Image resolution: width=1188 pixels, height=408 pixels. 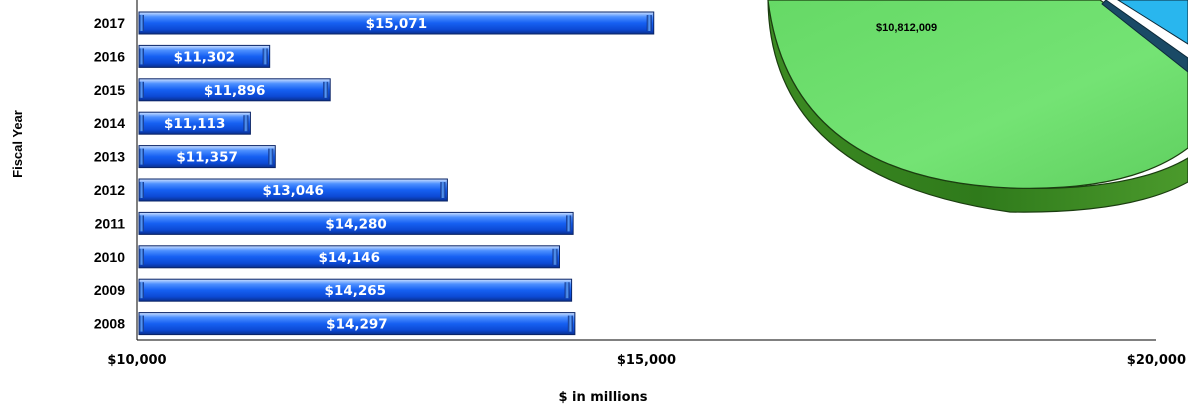 What do you see at coordinates (141, 290) in the screenshot?
I see `bar-cap-left-2009` at bounding box center [141, 290].